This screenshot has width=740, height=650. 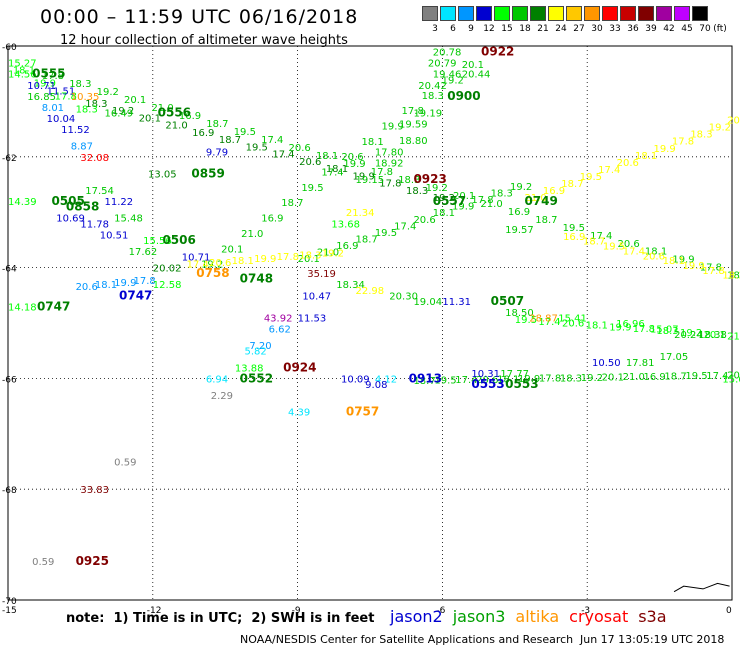 What do you see at coordinates (599, 616) in the screenshot?
I see `legend-item-cryosat: cryosat` at bounding box center [599, 616].